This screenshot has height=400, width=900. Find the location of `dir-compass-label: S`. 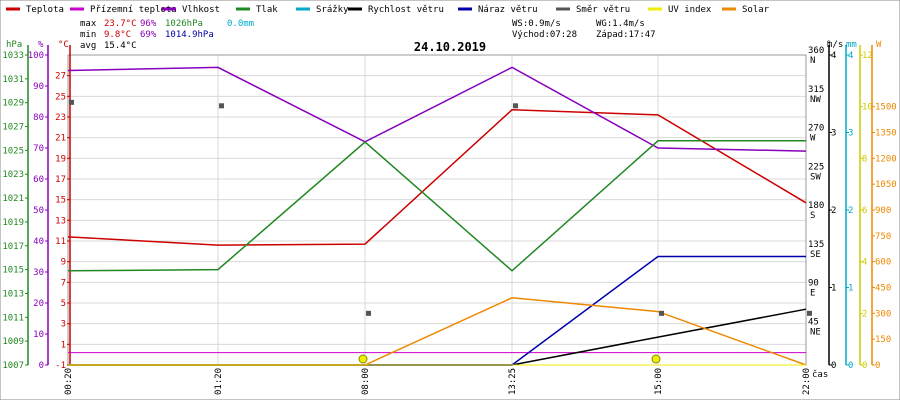

dir-compass-label: S is located at coordinates (812, 216).